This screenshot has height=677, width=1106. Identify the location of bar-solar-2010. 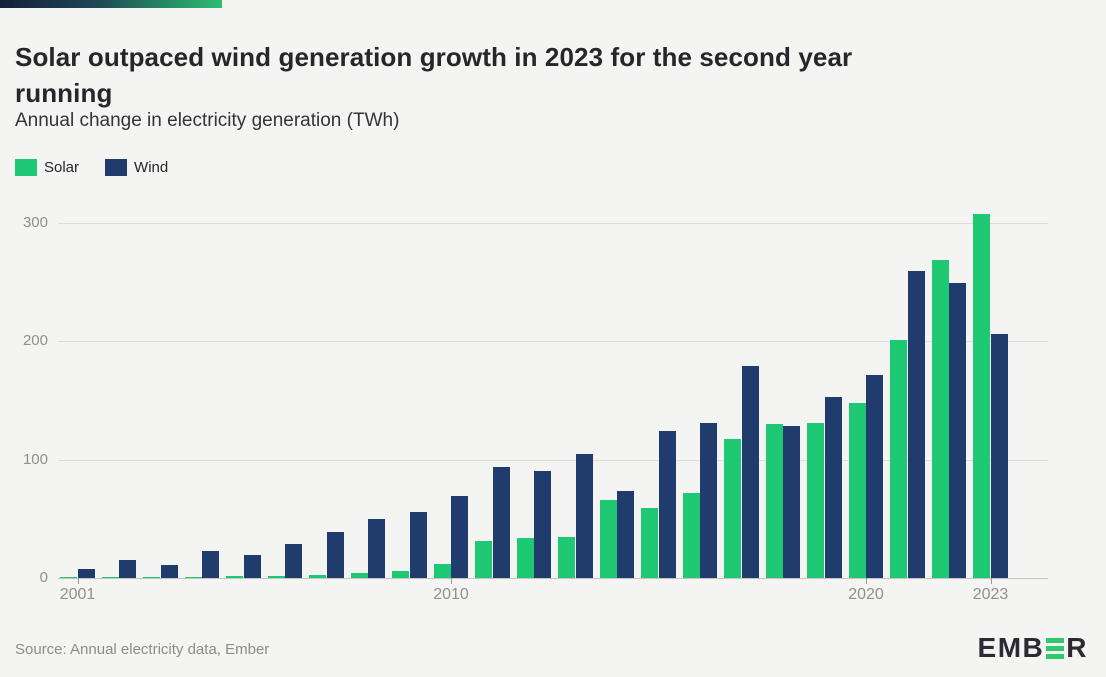
(442, 571).